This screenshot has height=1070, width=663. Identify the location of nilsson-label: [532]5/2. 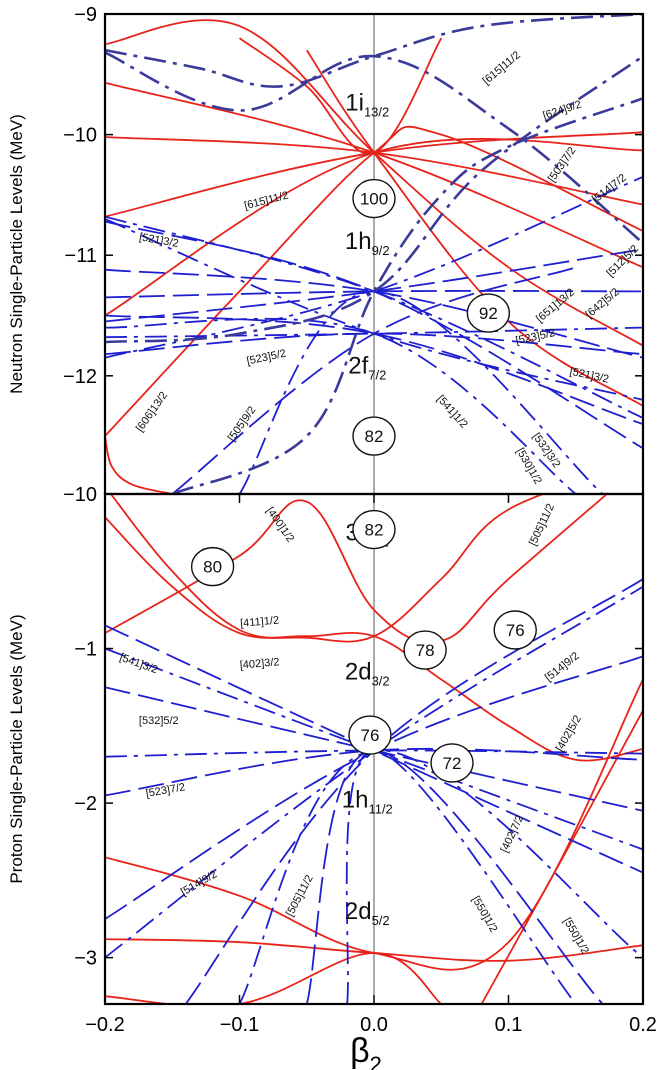
(159, 721).